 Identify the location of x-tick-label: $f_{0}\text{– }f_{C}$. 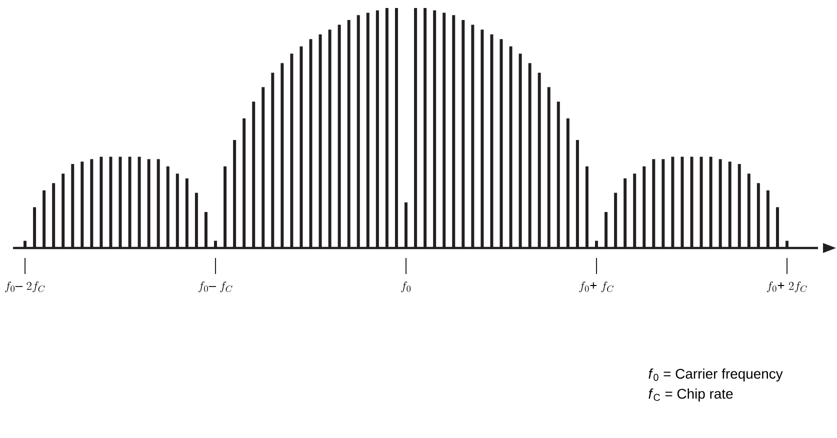
(215, 286).